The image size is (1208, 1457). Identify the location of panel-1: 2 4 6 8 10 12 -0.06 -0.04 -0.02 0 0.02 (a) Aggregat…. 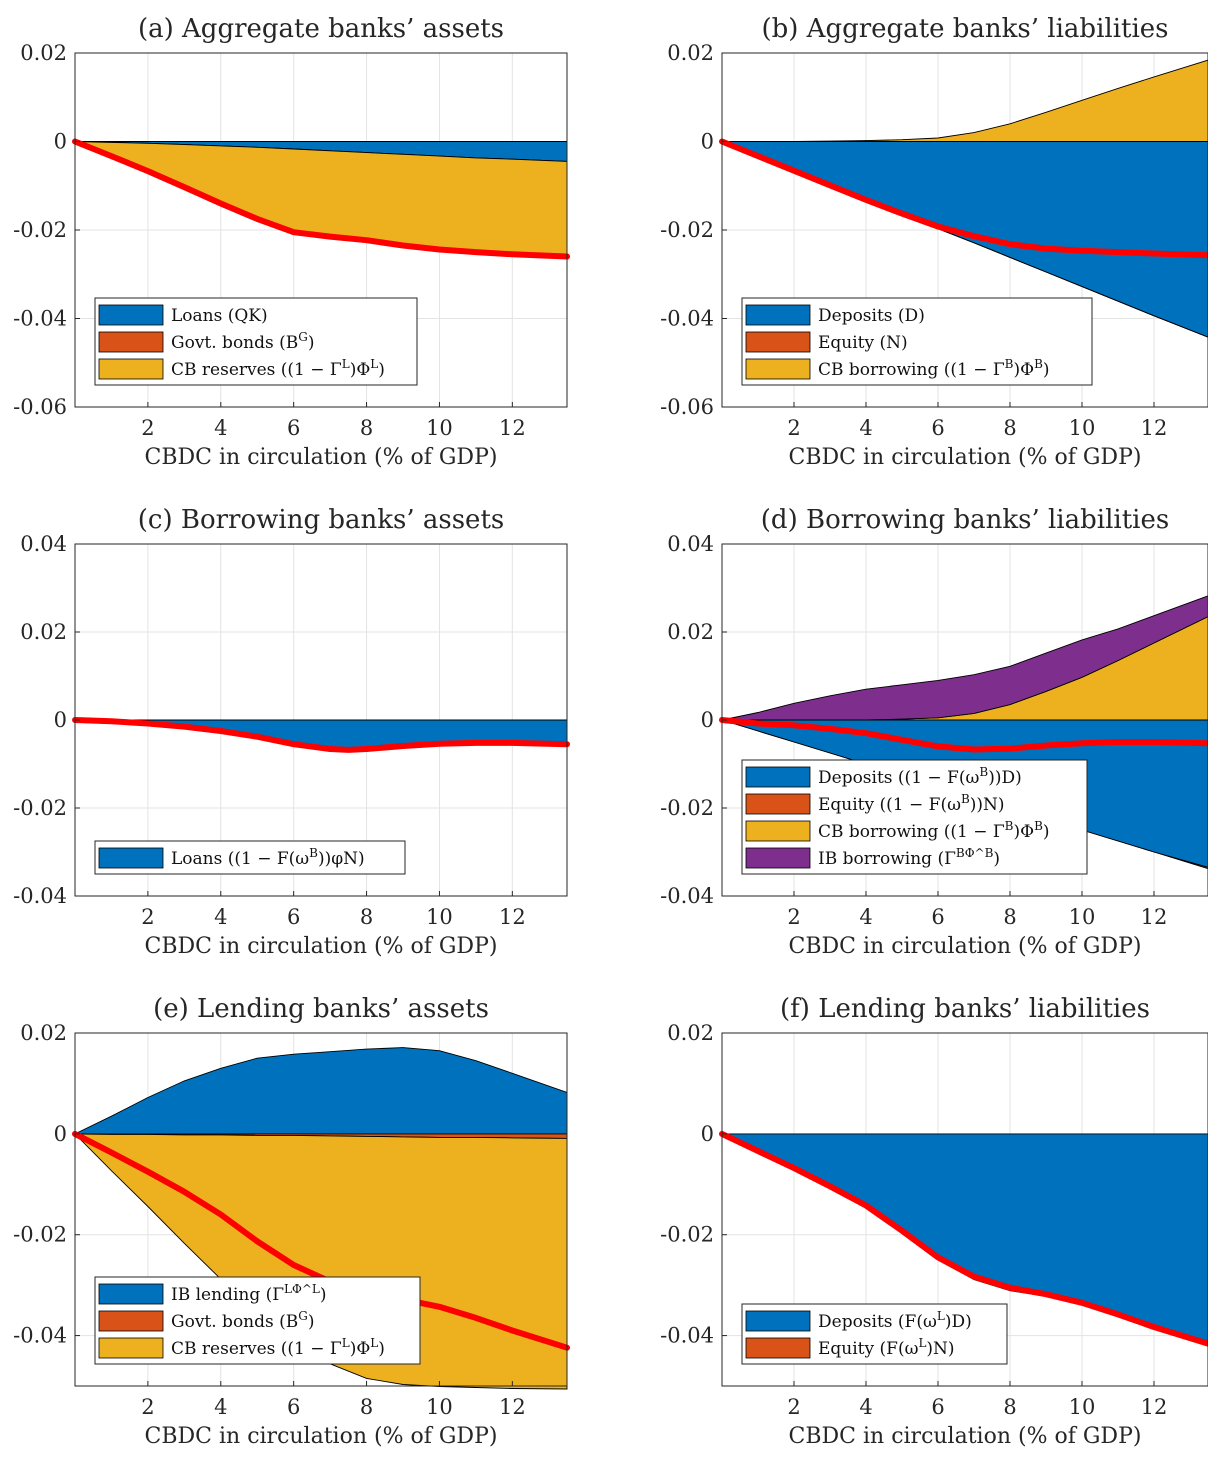
(291, 242).